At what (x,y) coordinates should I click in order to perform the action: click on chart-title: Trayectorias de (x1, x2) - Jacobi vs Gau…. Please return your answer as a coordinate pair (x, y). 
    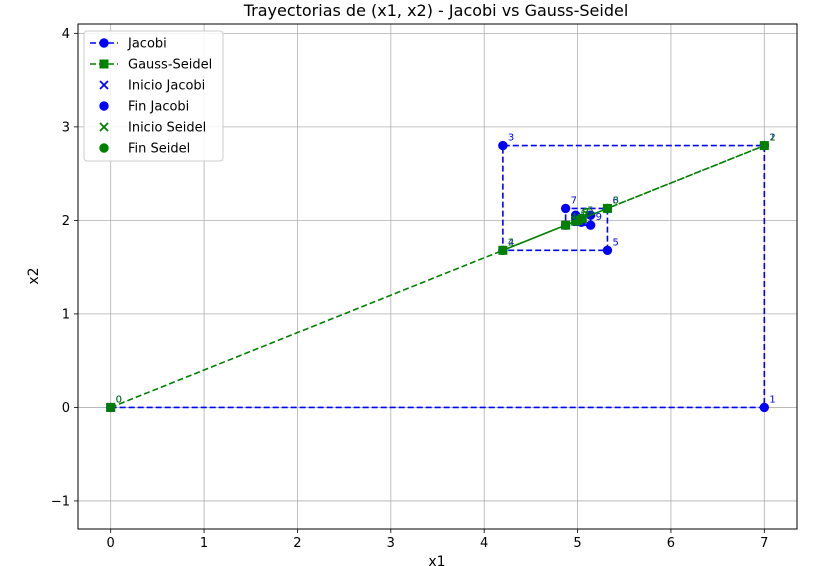
    Looking at the image, I should click on (436, 10).